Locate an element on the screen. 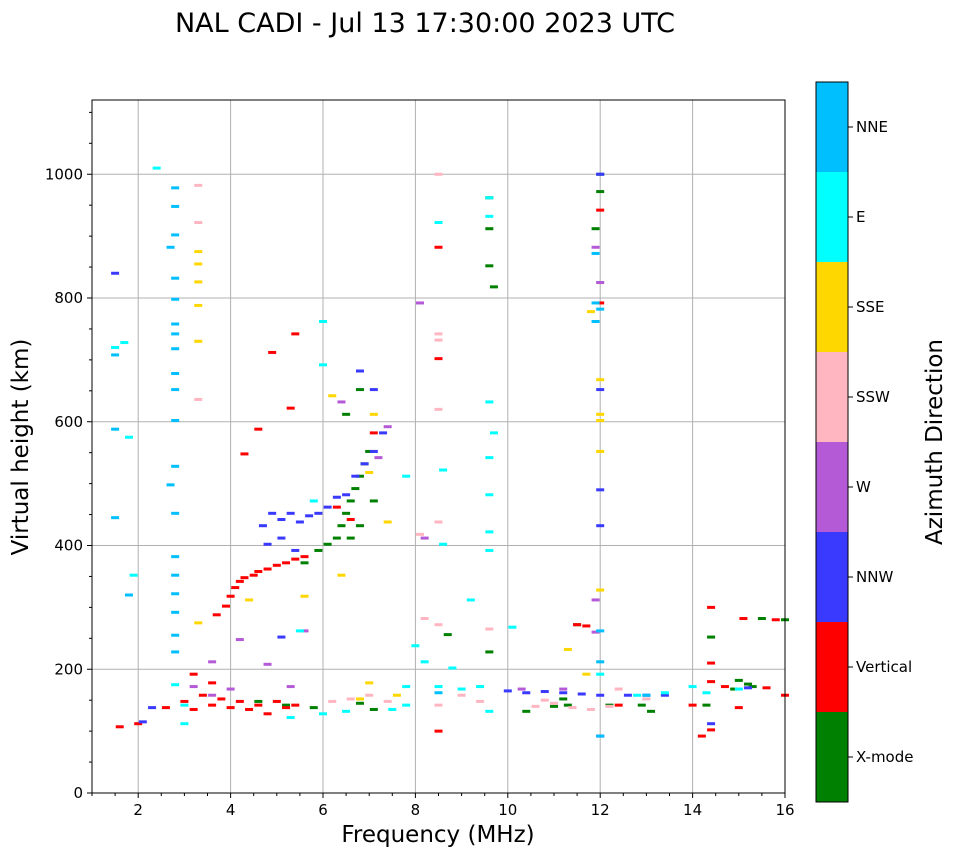 The width and height of the screenshot is (958, 857). y-axis-ticks: 0 200 400 600 800 1000 is located at coordinates (68, 456).